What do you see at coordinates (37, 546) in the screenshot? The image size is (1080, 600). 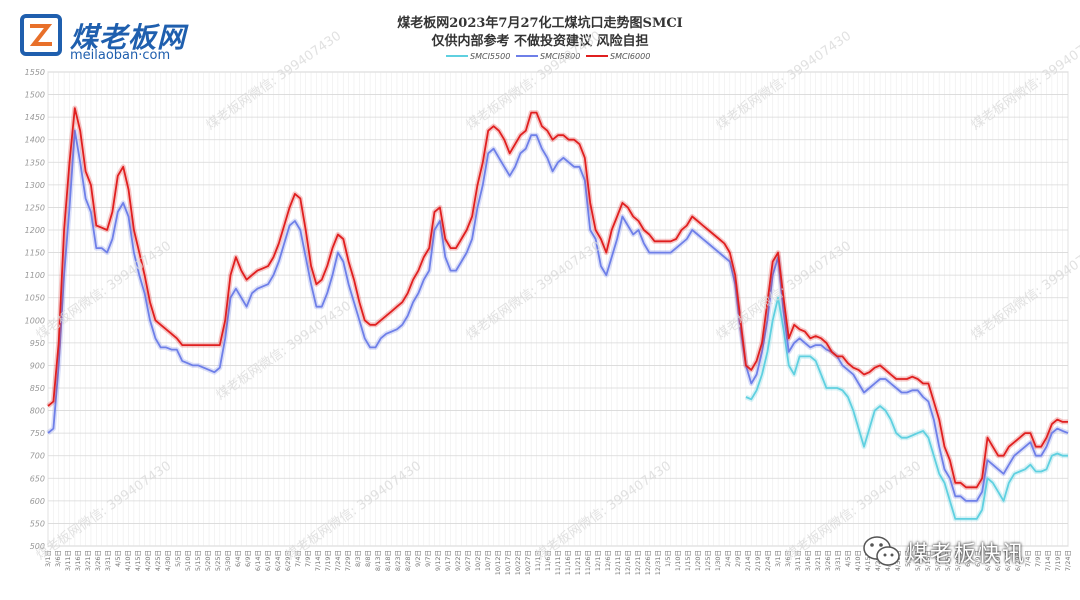 I see `y-tick-label: 500` at bounding box center [37, 546].